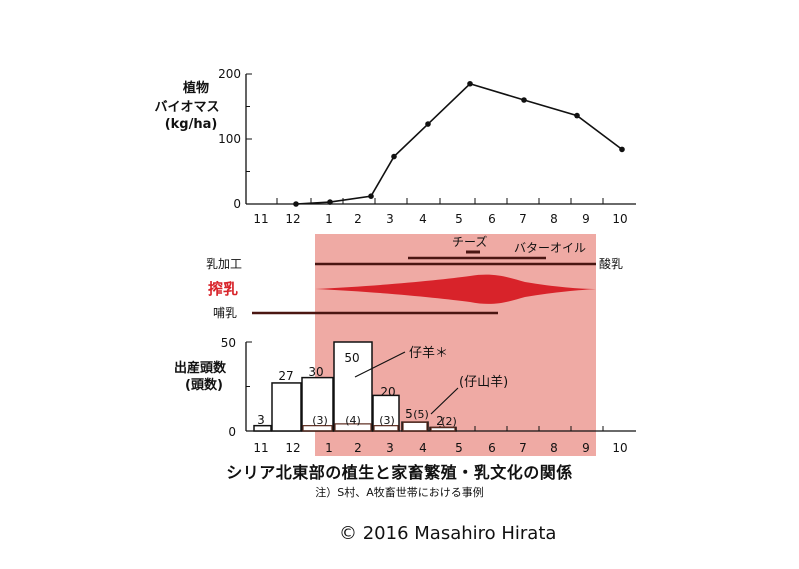  Describe the element at coordinates (619, 448) in the screenshot. I see `births-x-tick-label: 10` at that location.